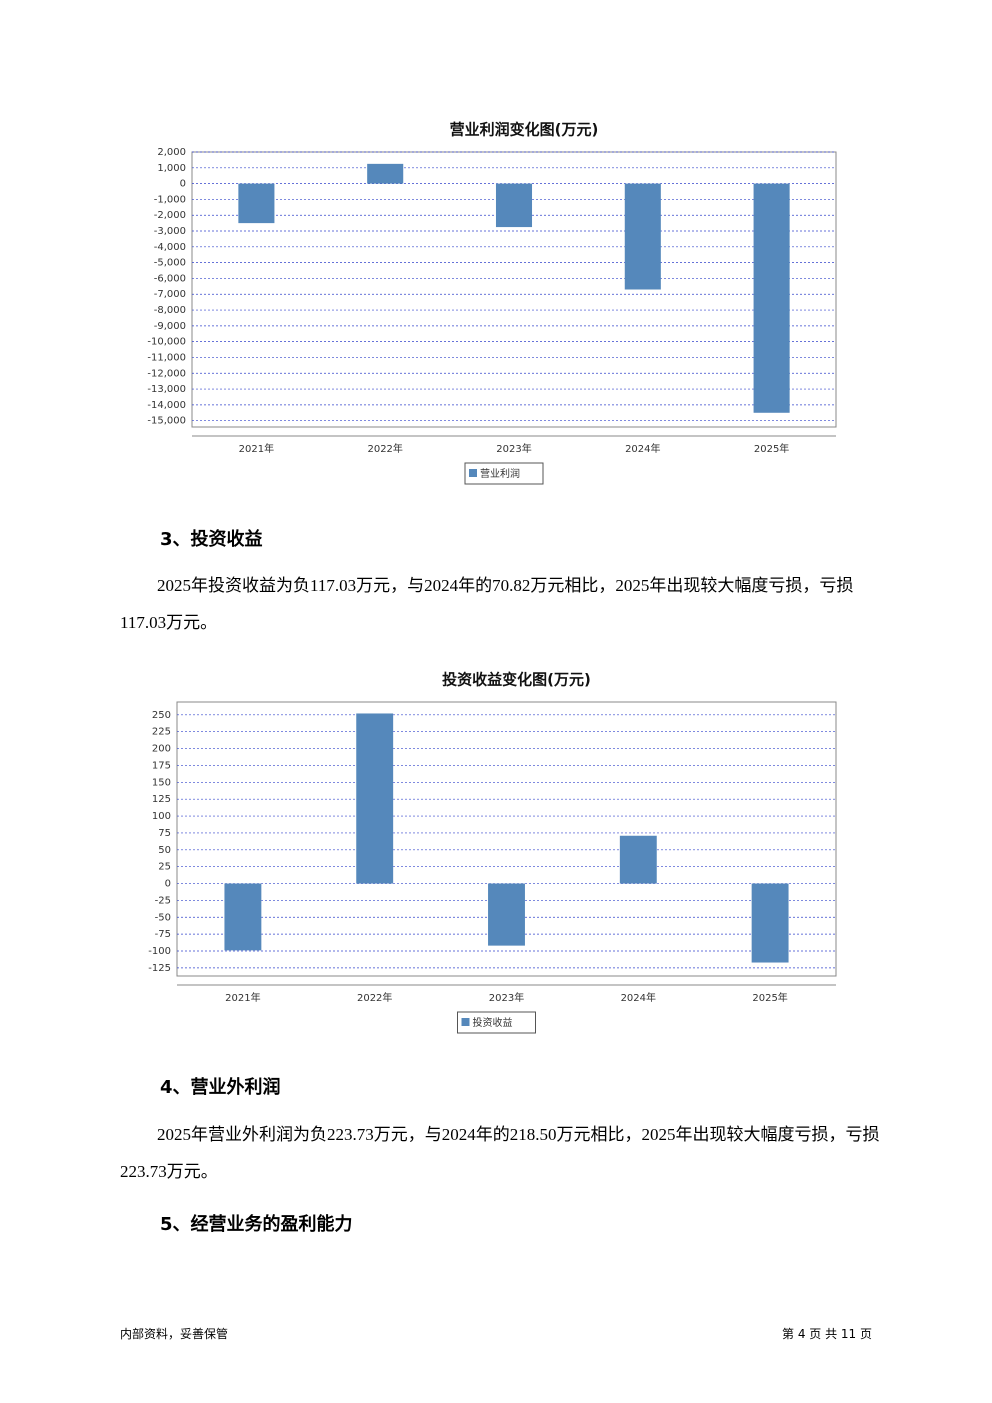  Describe the element at coordinates (161, 749) in the screenshot. I see `y-tick-label: 200` at that location.